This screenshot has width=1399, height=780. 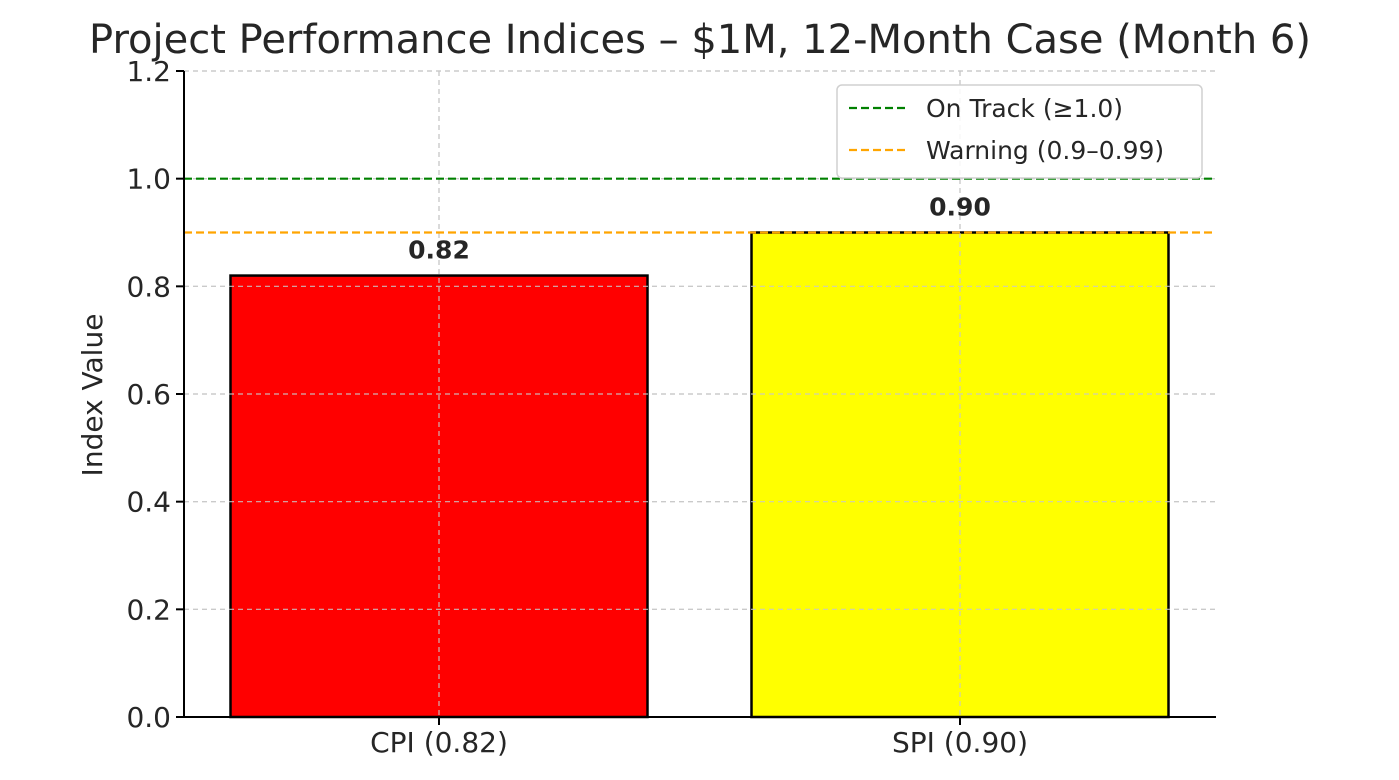 I want to click on y-tick-label: 0.0, so click(x=148, y=717).